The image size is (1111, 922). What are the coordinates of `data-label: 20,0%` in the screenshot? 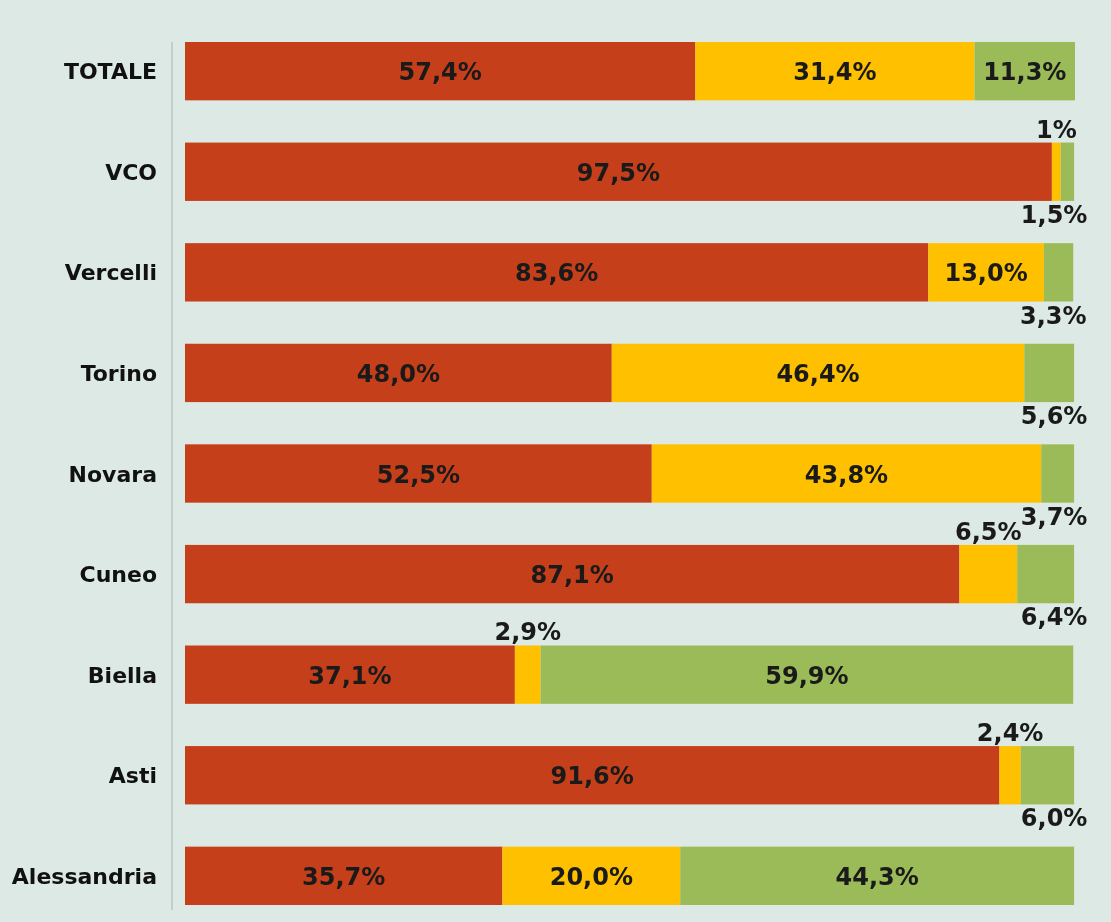 It's located at (591, 876).